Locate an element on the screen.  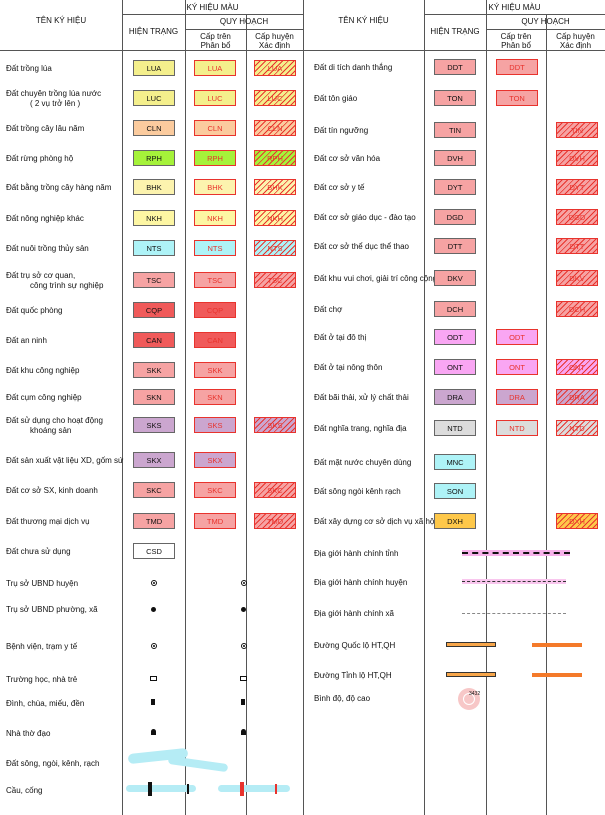
current-swatch: SON is located at coordinates (455, 491).